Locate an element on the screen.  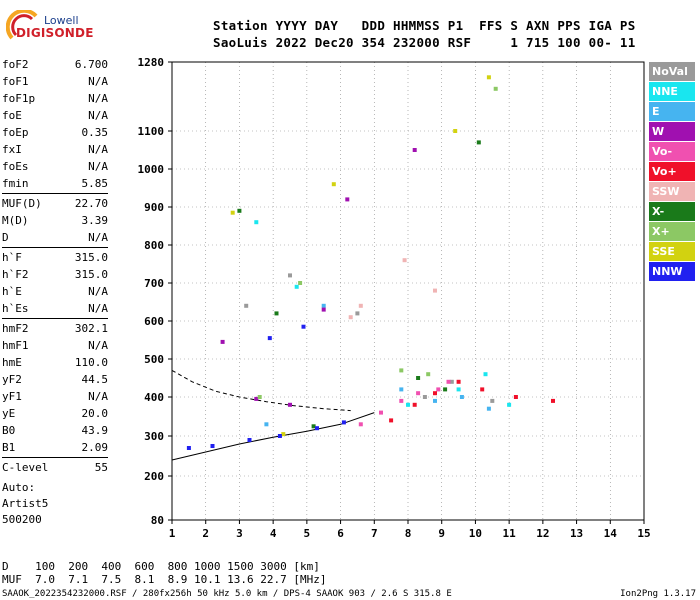
legend-item-sse: SSE is located at coordinates (672, 251).